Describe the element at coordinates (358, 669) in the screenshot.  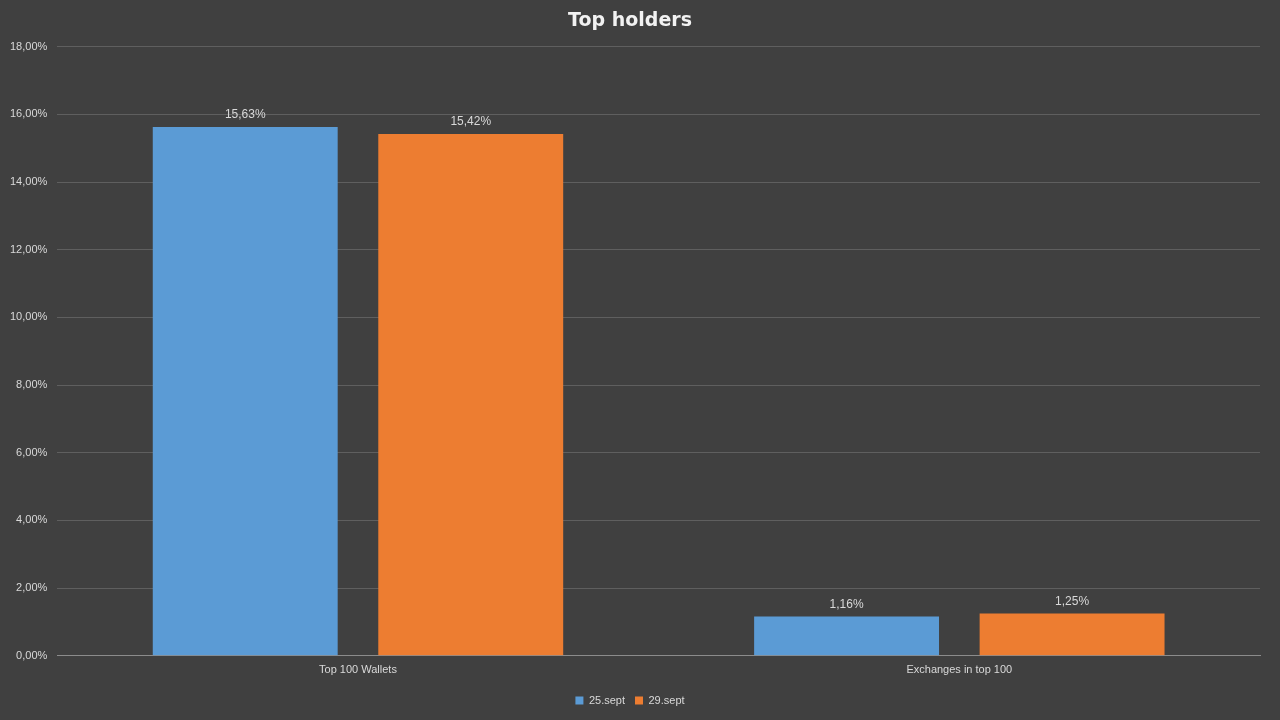
I see `x-tick-label: Top 100 Wallets` at that location.